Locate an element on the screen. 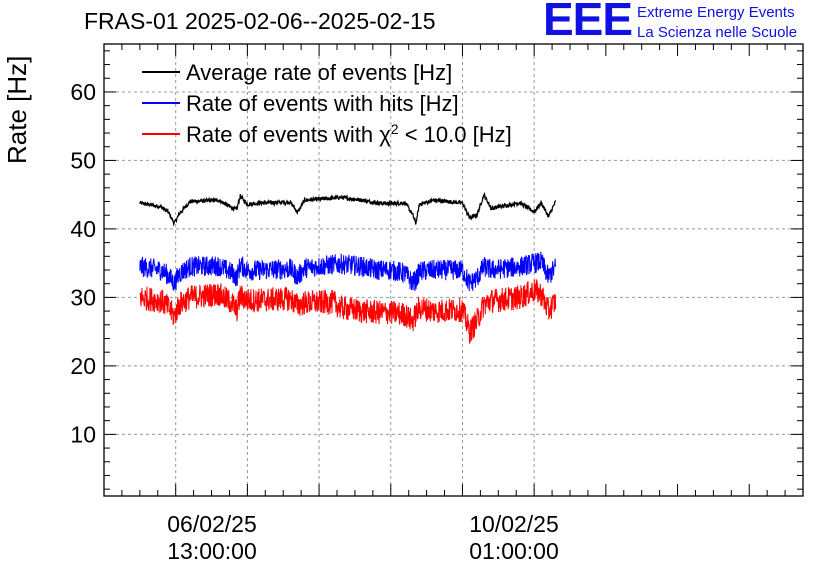  legend-label-chi2: Rate of events with χ2 < 10.0 [Hz] is located at coordinates (349, 134).